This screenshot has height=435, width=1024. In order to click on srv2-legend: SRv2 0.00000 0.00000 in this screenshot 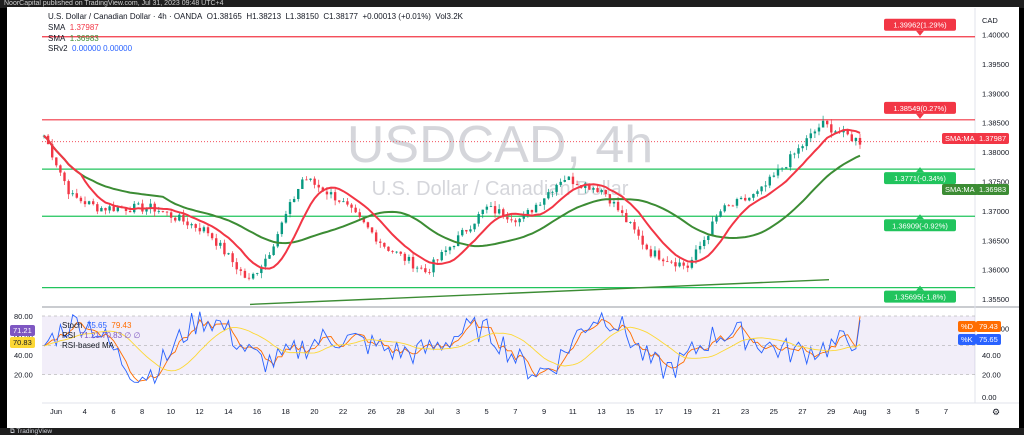, I will do `click(90, 49)`.